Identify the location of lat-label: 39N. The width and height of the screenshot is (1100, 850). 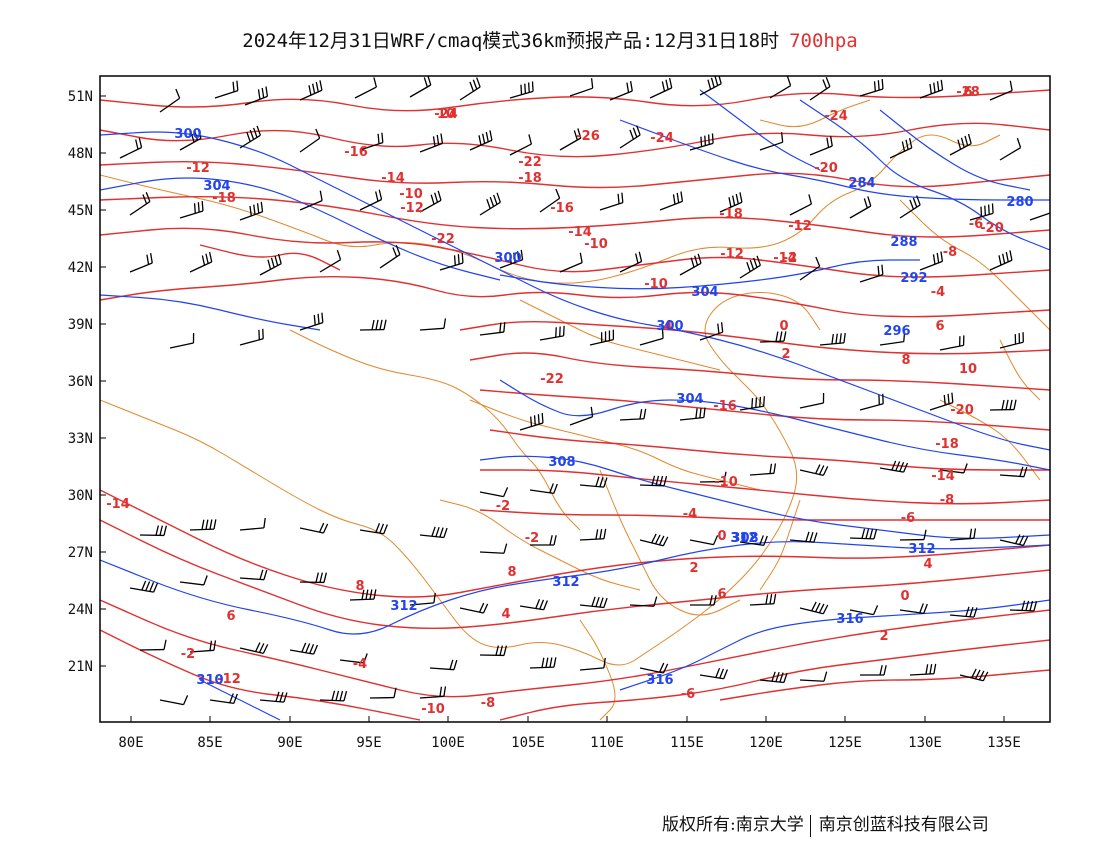
(80, 325).